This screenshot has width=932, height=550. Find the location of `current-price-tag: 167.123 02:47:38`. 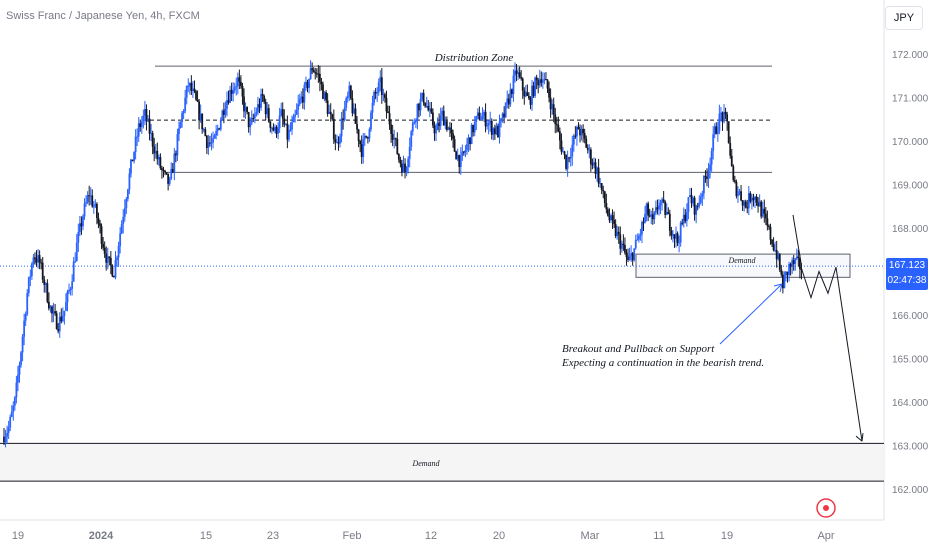

current-price-tag: 167.123 02:47:38 is located at coordinates (907, 274).